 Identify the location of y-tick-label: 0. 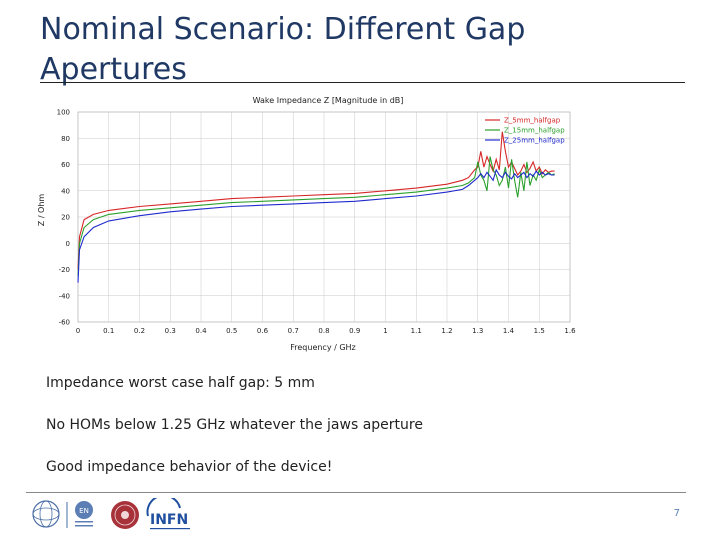
(68, 244).